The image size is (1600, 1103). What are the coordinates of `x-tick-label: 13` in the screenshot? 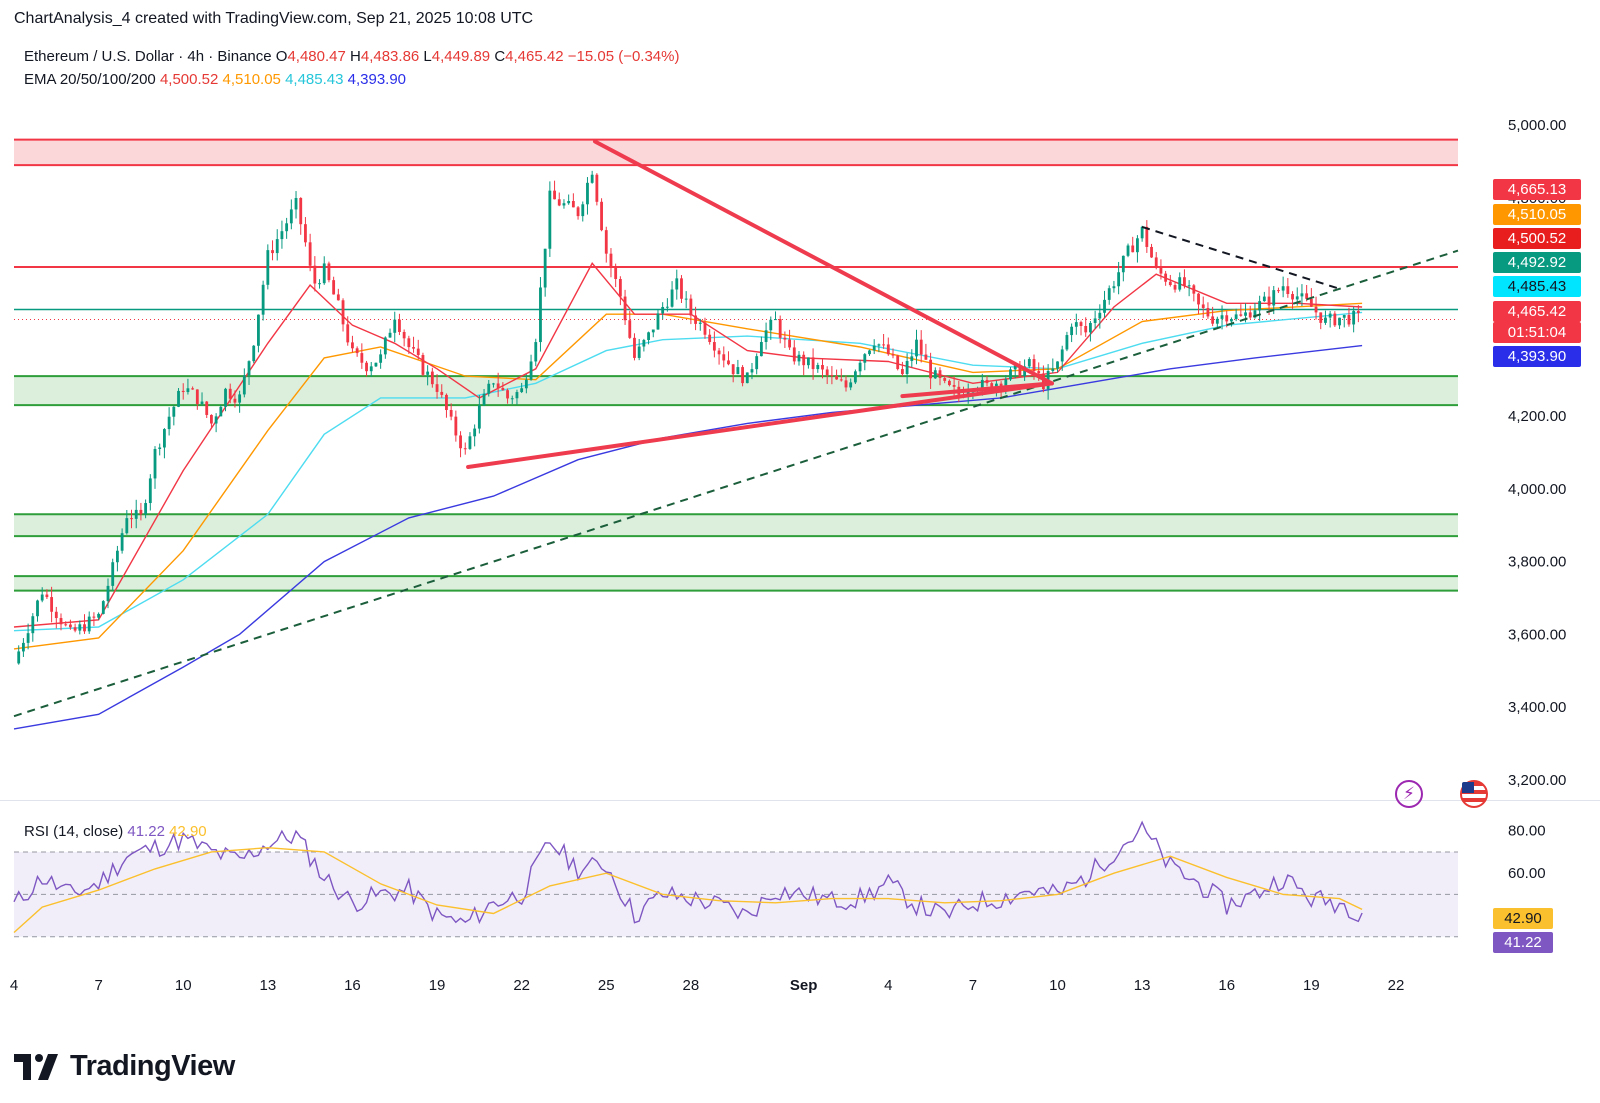 It's located at (1142, 985).